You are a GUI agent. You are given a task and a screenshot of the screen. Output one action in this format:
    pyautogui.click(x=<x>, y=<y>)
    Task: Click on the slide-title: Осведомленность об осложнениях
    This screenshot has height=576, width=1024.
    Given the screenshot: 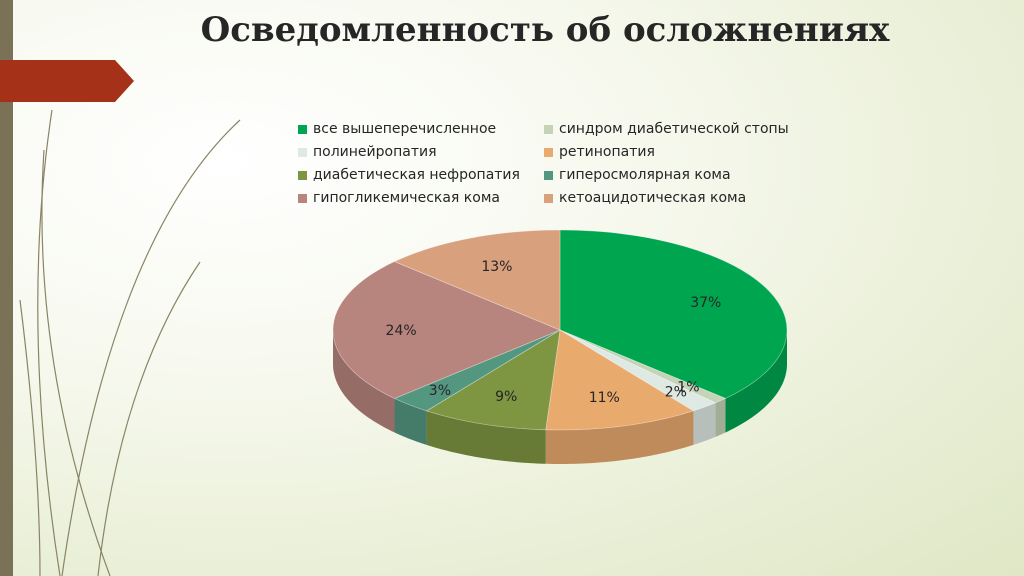 What is the action you would take?
    pyautogui.click(x=545, y=30)
    